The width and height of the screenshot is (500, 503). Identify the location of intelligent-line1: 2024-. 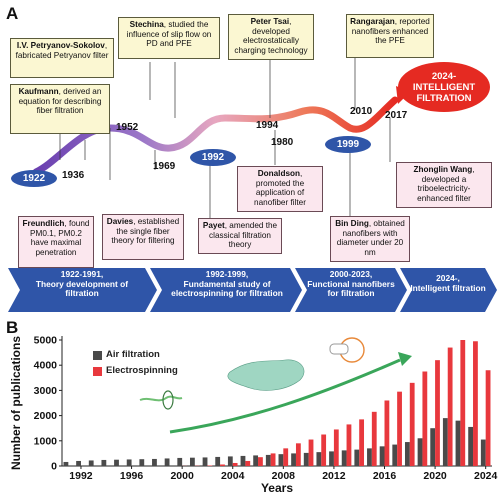
(444, 76).